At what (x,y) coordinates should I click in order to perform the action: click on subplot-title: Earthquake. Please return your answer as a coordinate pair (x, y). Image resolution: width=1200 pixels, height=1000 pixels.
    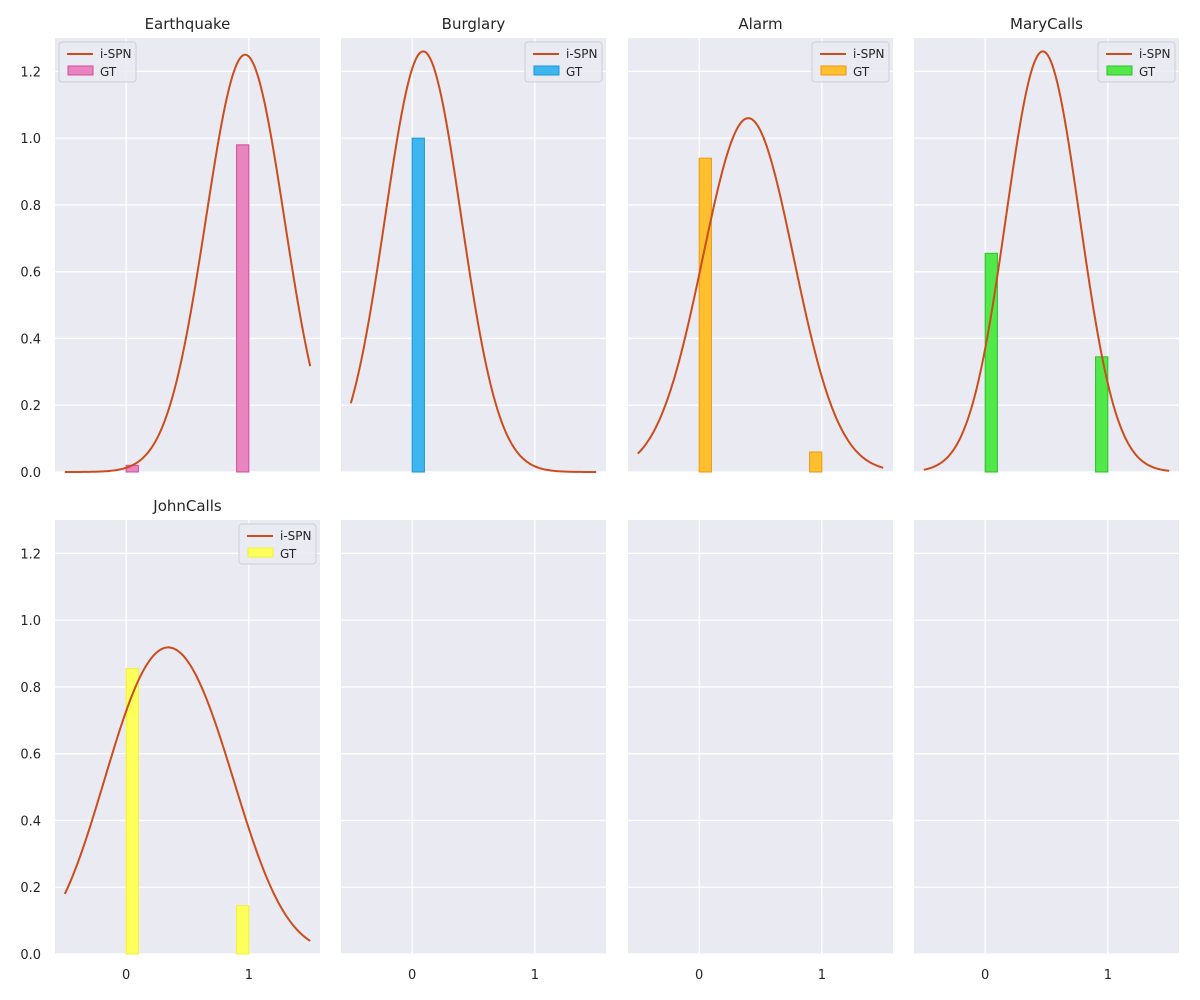
    Looking at the image, I should click on (188, 24).